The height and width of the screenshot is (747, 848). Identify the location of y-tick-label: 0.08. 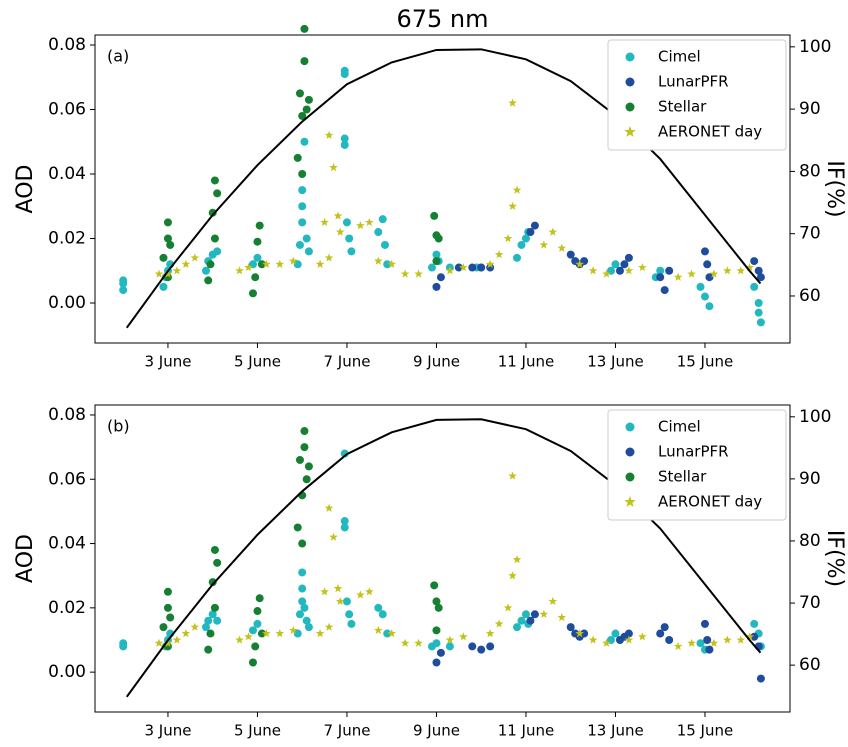
(67, 415).